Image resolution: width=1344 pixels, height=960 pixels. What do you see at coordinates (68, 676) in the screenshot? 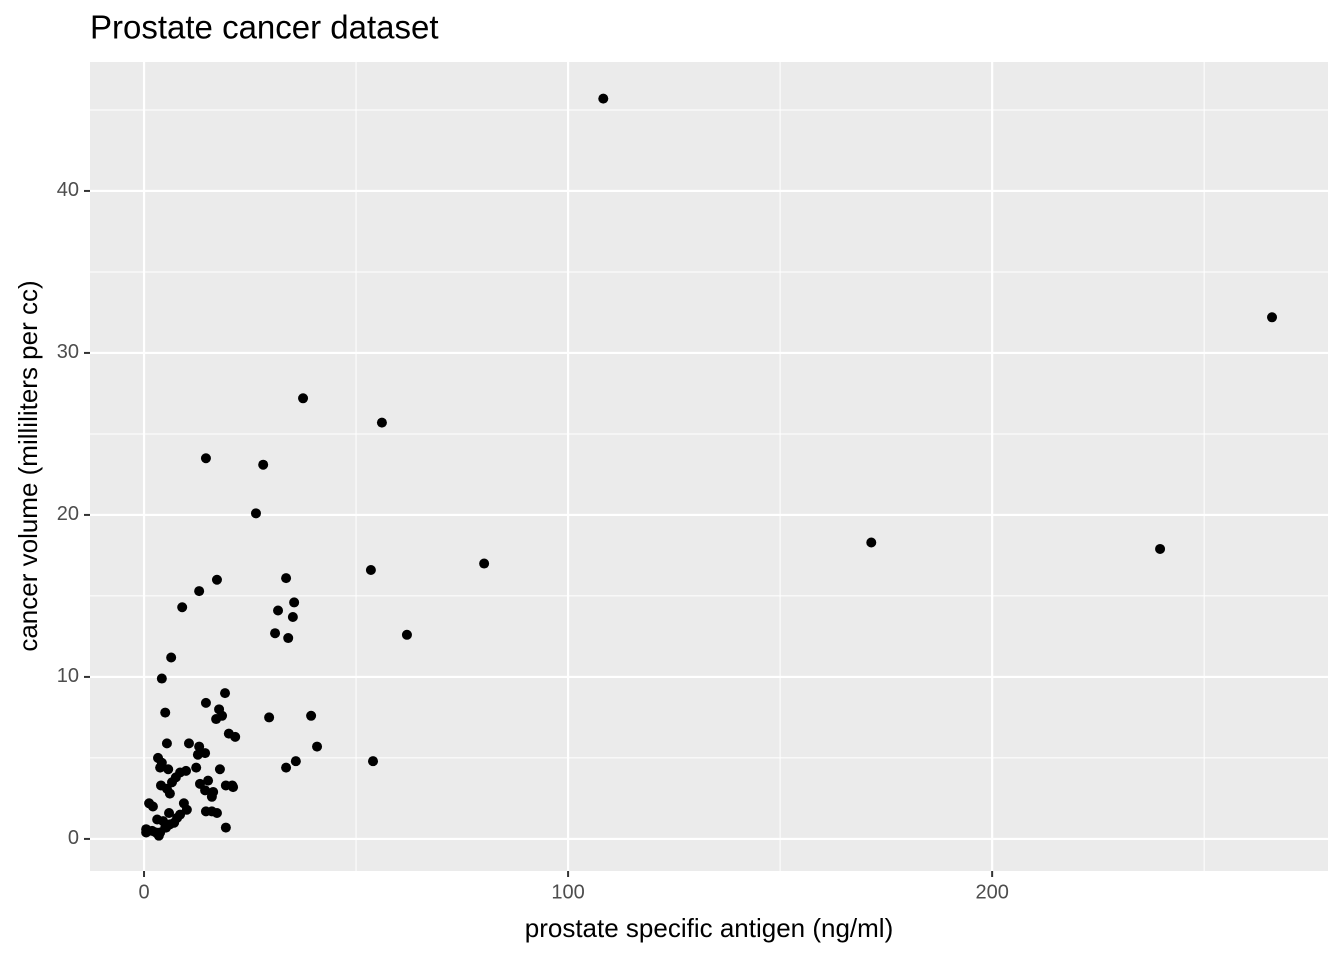
I see `y-tick-label: 10` at bounding box center [68, 676].